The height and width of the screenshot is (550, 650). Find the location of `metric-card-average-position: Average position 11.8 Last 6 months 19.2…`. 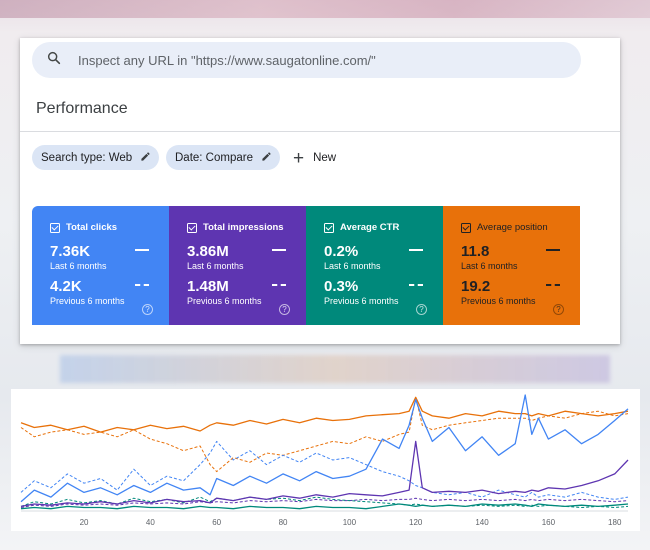

metric-card-average-position: Average position 11.8 Last 6 months 19.2… is located at coordinates (511, 265).